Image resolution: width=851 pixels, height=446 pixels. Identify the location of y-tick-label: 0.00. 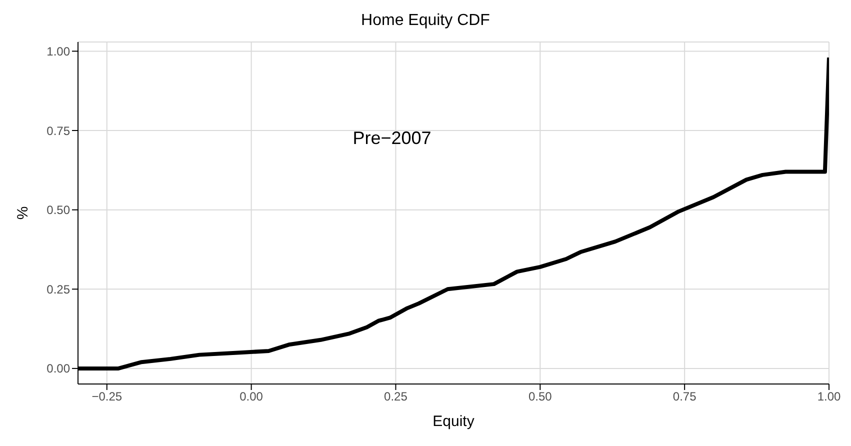
(58, 369).